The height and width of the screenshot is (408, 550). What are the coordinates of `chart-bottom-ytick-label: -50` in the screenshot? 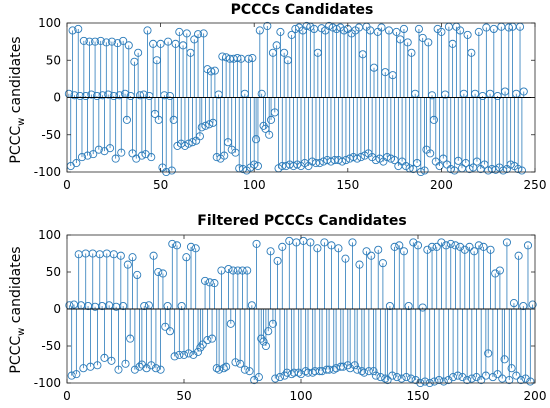 It's located at (51, 346).